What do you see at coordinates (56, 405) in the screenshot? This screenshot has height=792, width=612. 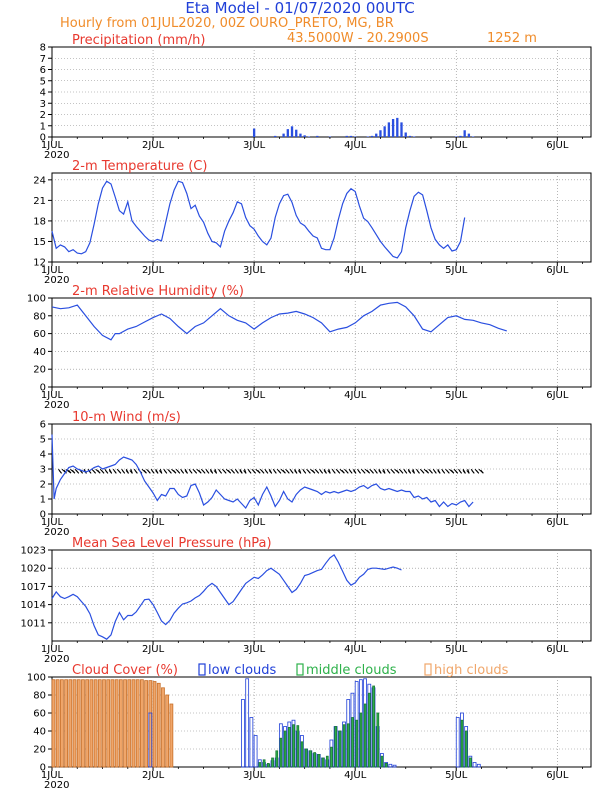 I see `year-label: 2020` at bounding box center [56, 405].